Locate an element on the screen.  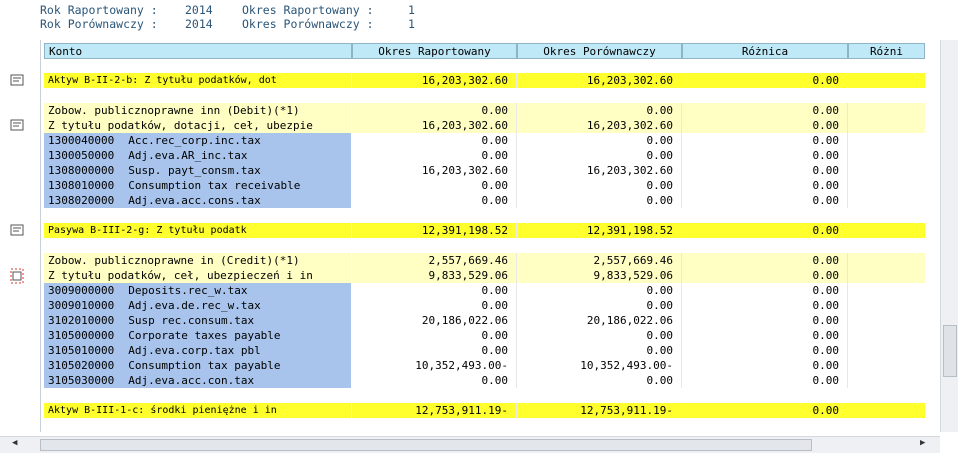
subnode-label: Zobow. publicznoprawne in (Credit)(*1) is located at coordinates (198, 260).